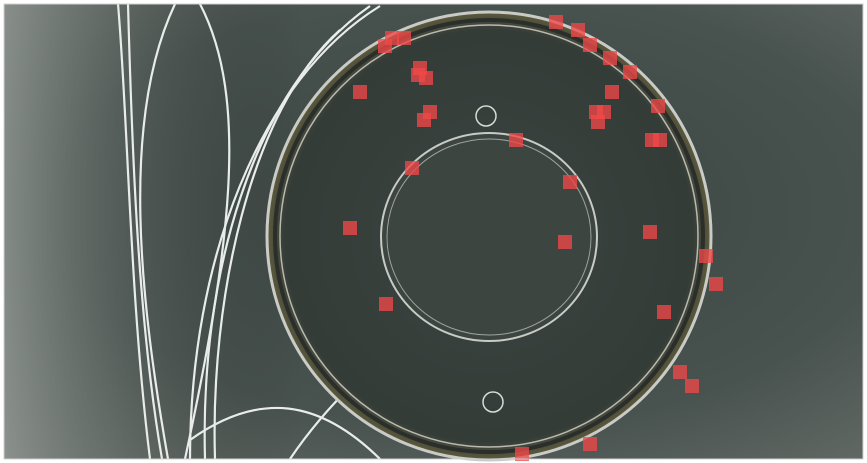  I want to click on inner-ring-rail, so click(489, 237).